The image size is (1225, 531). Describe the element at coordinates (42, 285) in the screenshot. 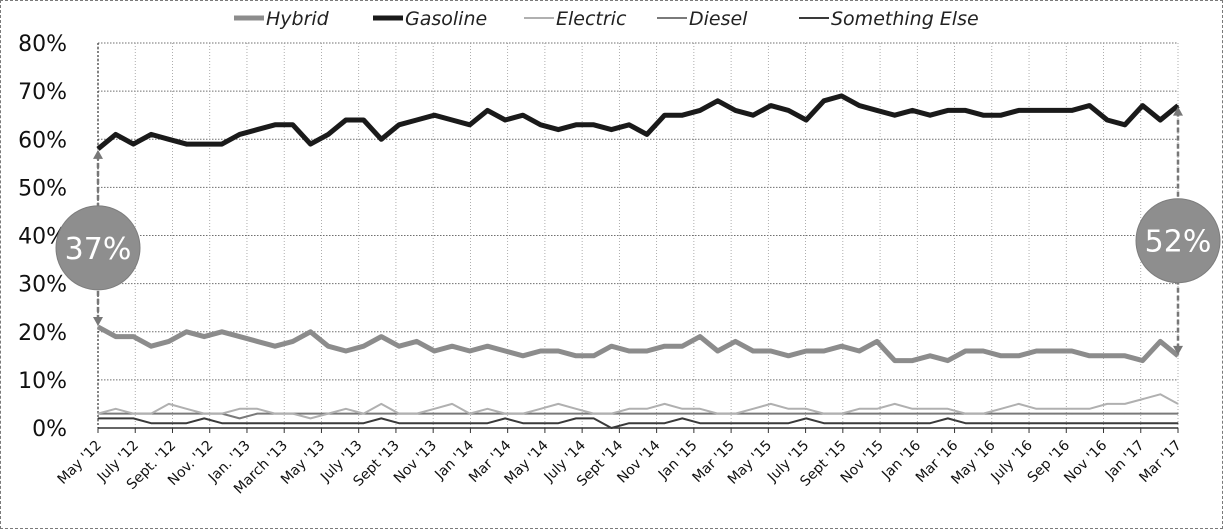

I see `y-tick-label: 30%` at that location.